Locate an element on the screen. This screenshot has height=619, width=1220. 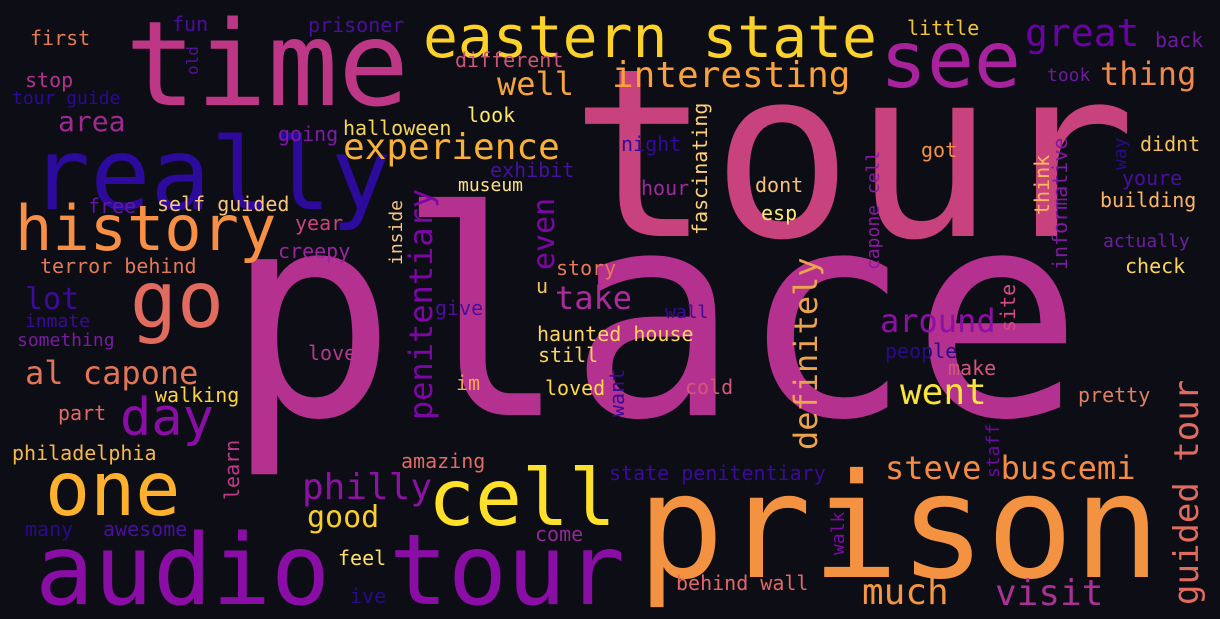
word-different: different is located at coordinates (509, 60).